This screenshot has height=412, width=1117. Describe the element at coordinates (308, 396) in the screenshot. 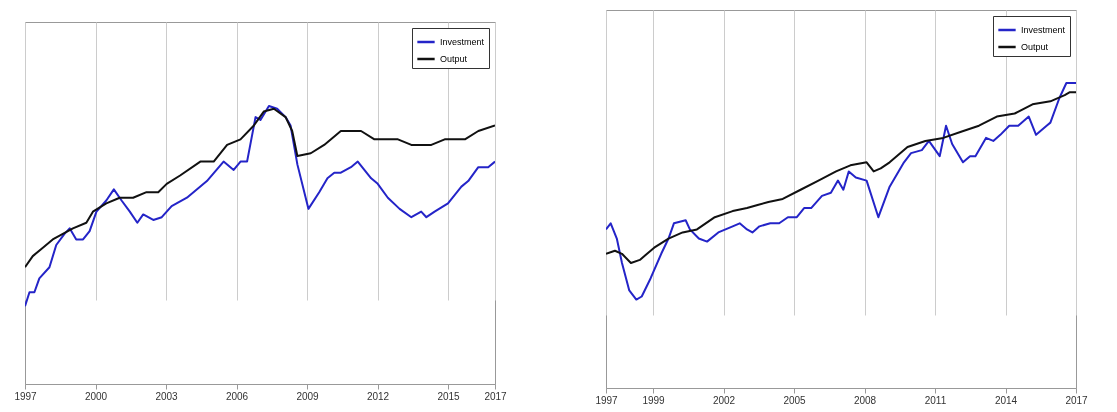

I see `x-tick-label: 2009` at that location.